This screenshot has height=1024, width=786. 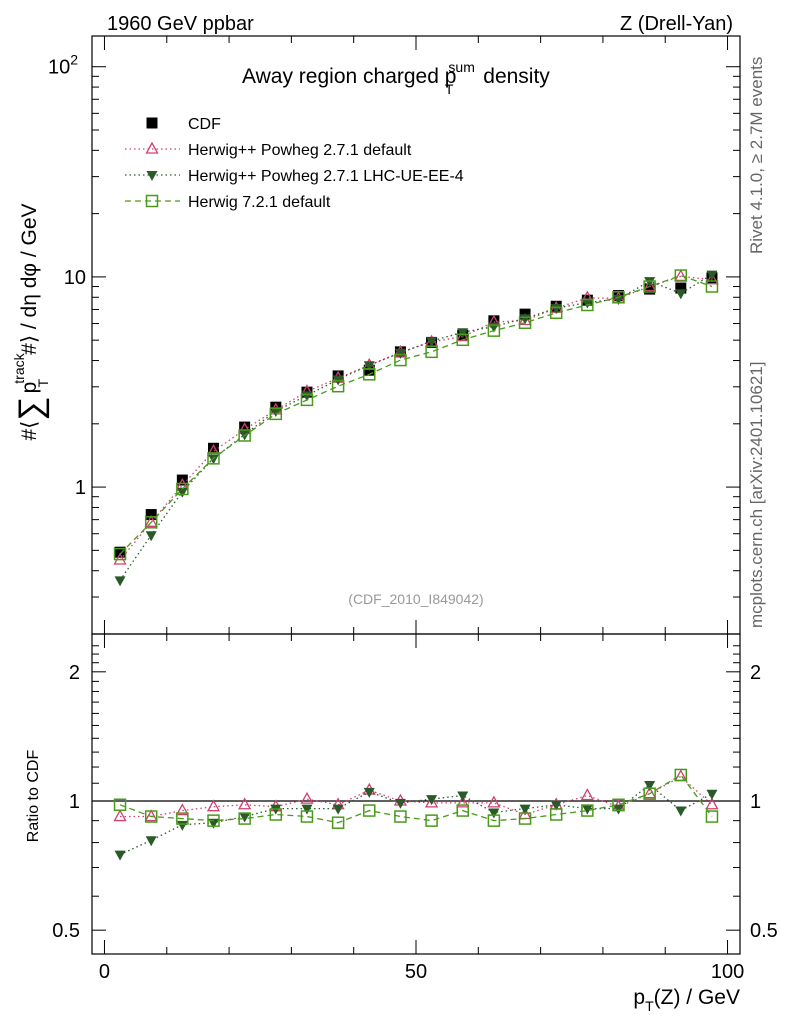 I want to click on ratio-y-tick-label: 1, so click(x=74, y=802).